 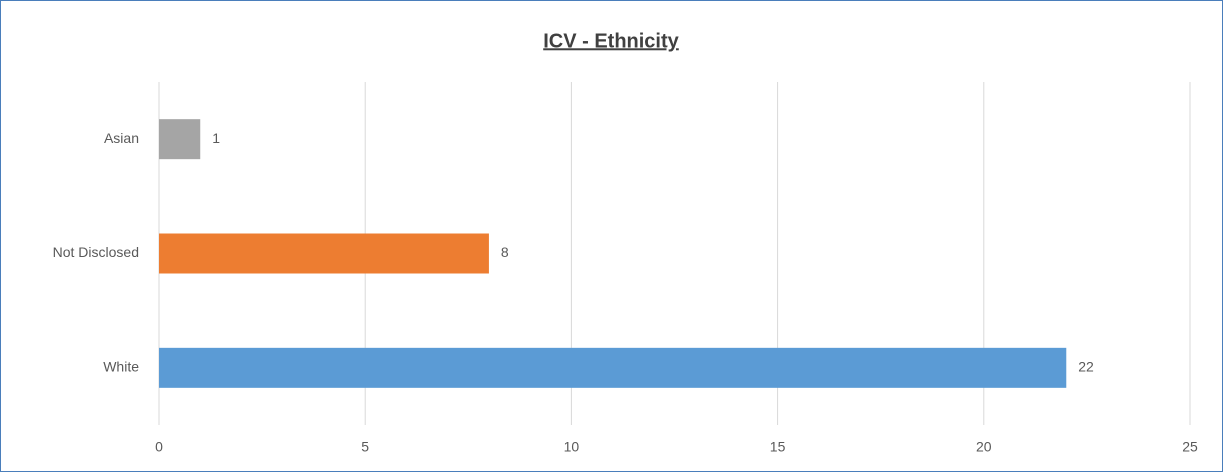 What do you see at coordinates (121, 138) in the screenshot?
I see `category-label: Asian` at bounding box center [121, 138].